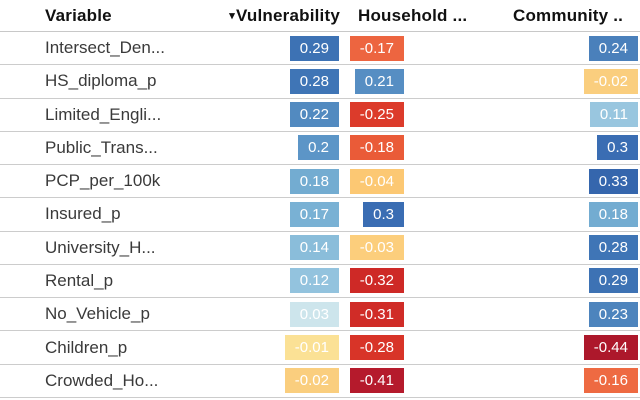  What do you see at coordinates (277, 314) in the screenshot?
I see `value-cell: 0.03` at bounding box center [277, 314].